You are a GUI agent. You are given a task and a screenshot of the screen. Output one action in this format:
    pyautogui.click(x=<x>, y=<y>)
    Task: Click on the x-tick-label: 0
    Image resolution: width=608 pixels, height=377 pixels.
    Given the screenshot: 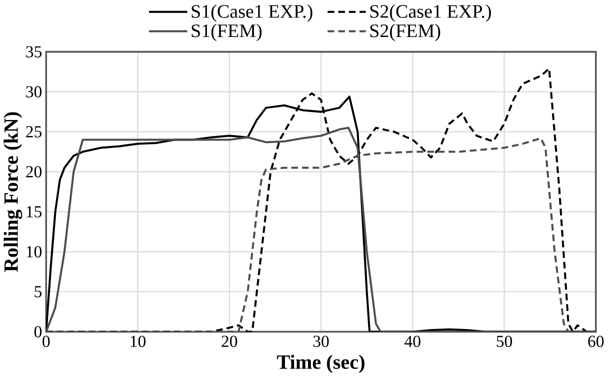 What is the action you would take?
    pyautogui.click(x=46, y=342)
    